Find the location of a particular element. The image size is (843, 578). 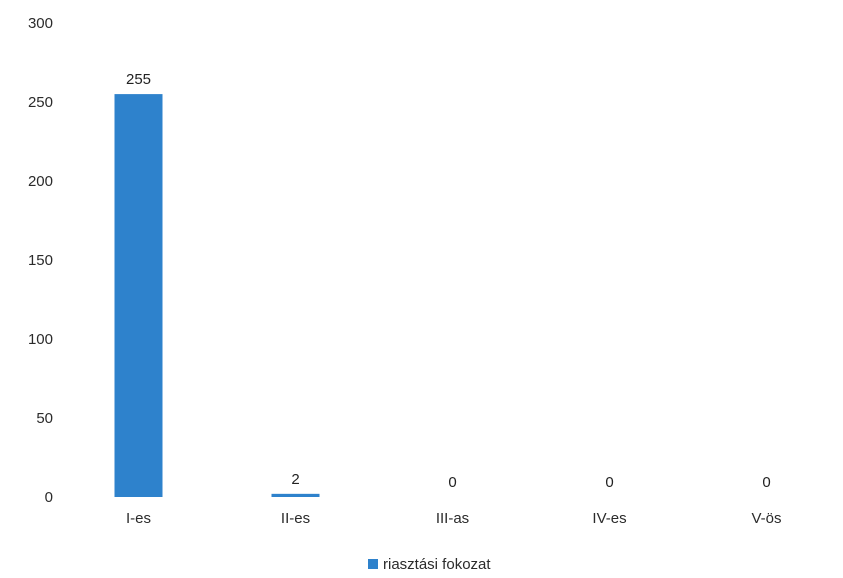

x-tick-label: I-es is located at coordinates (138, 518).